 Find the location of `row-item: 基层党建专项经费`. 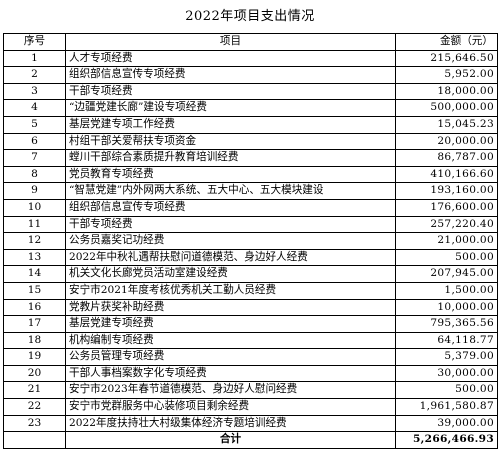

row-item: 基层党建专项经费 is located at coordinates (230, 324).